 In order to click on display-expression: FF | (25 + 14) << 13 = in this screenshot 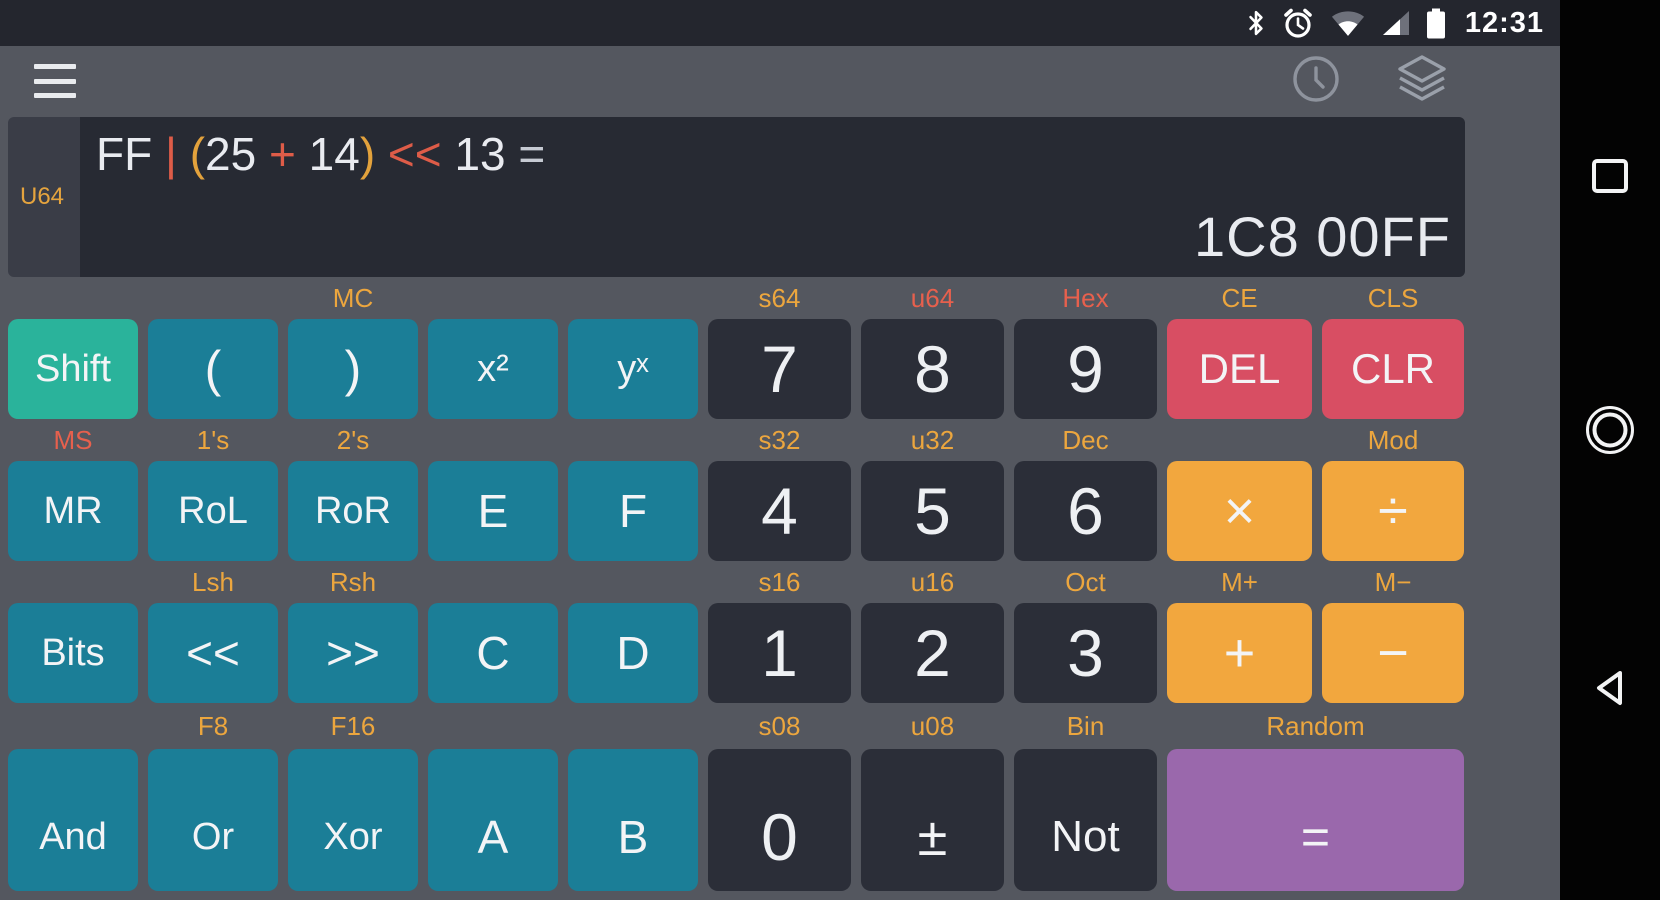, I will do `click(773, 154)`.